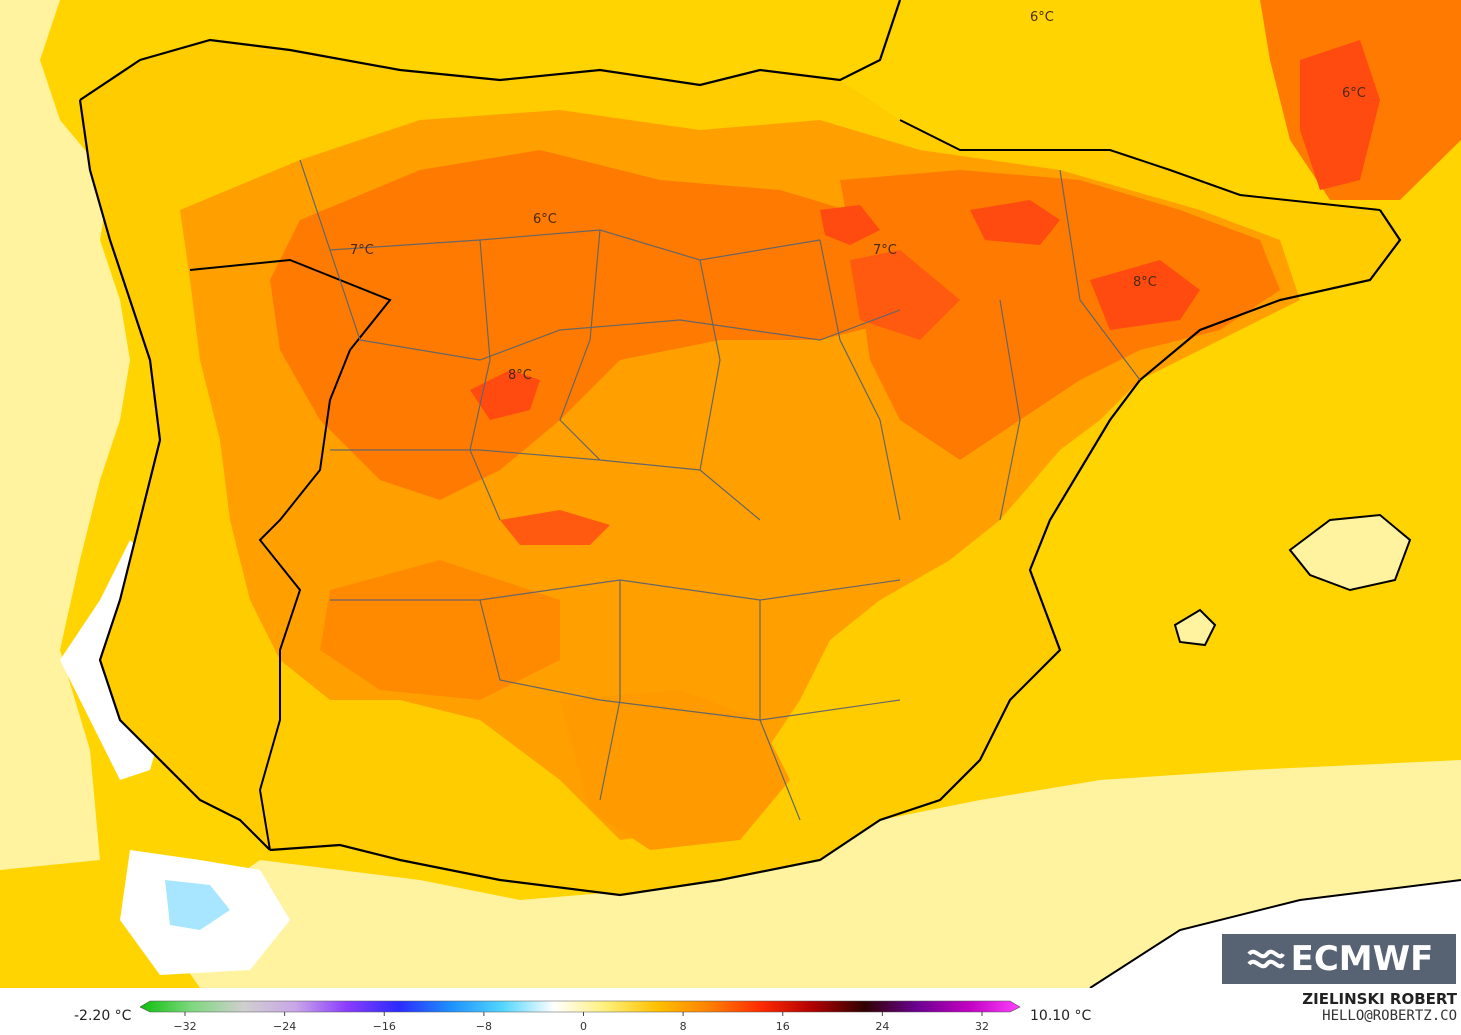 The width and height of the screenshot is (1461, 1035). What do you see at coordinates (1061, 1016) in the screenshot?
I see `colorbar-max-value: 10.10 °C` at bounding box center [1061, 1016].